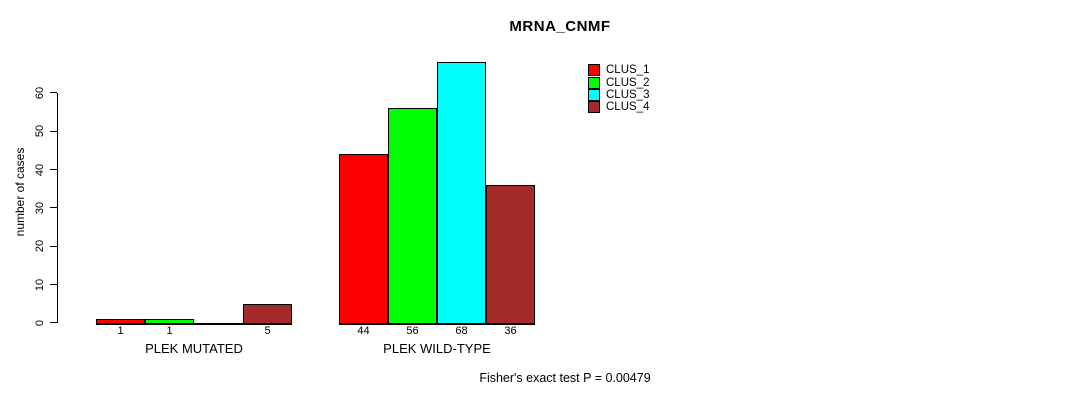  What do you see at coordinates (169, 321) in the screenshot?
I see `bar-clus_2-mutated` at bounding box center [169, 321].